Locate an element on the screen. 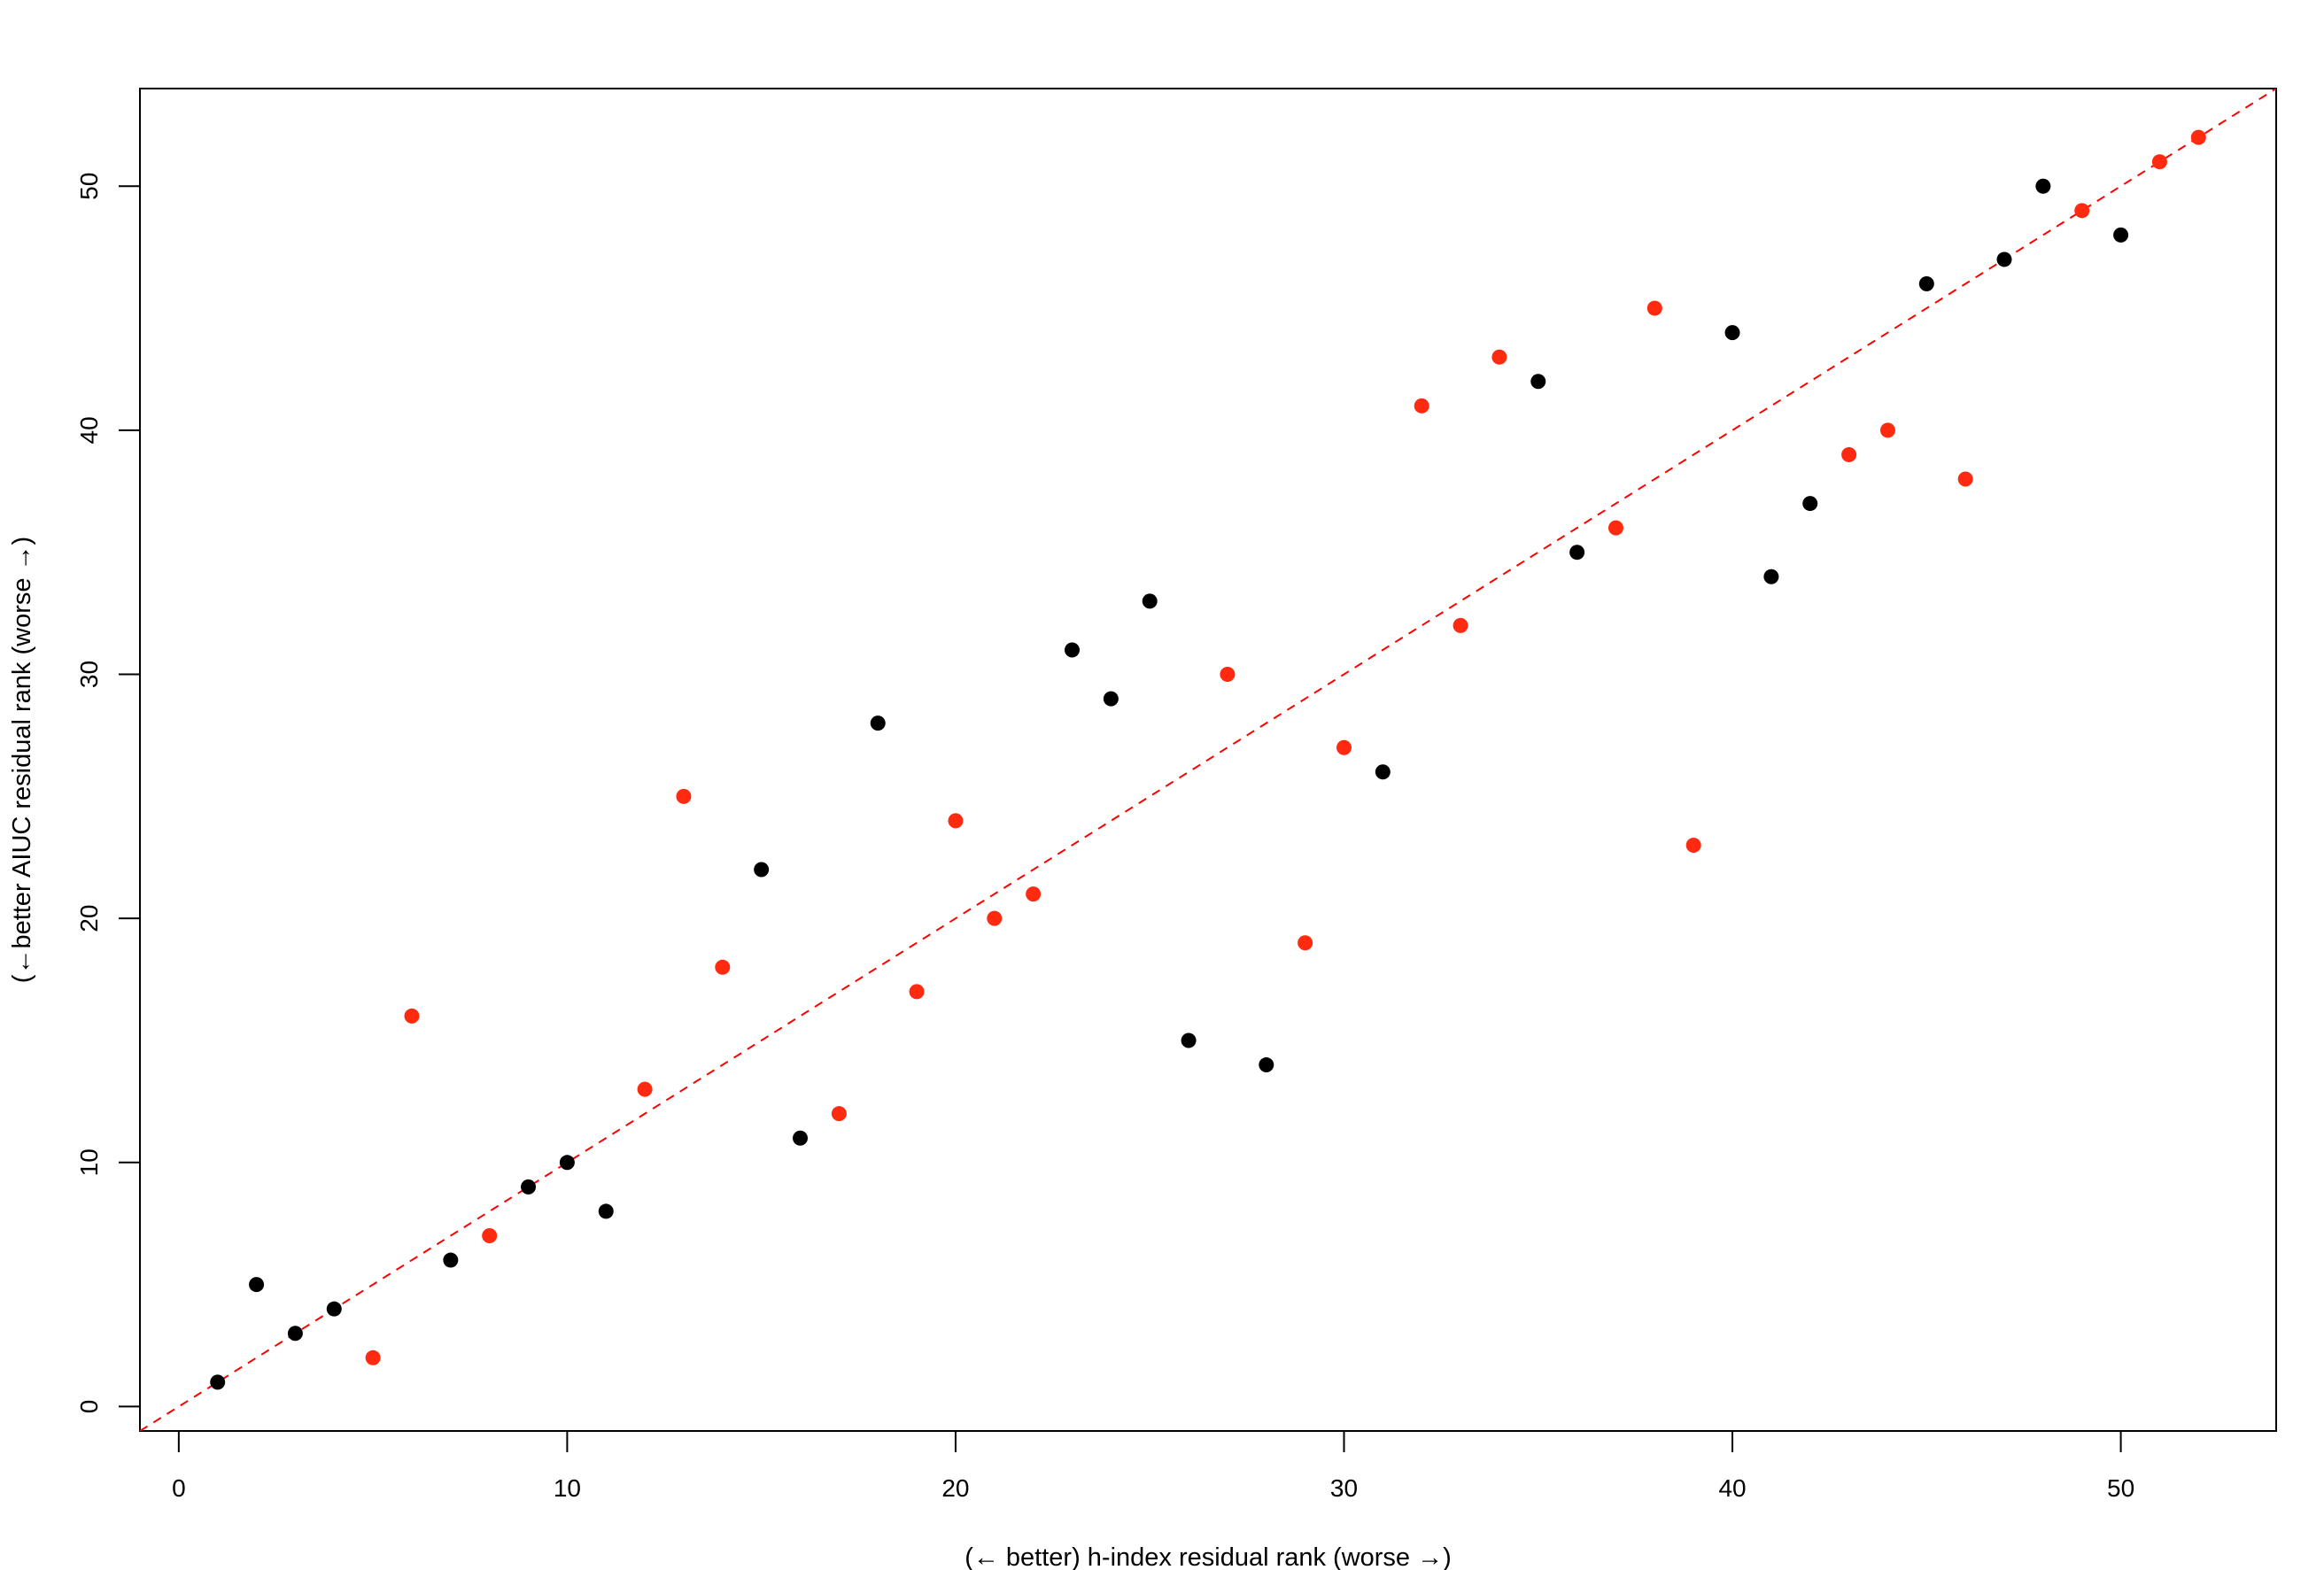 The image size is (2324, 1570). y-axis: 0 10 20 30 40 50 is located at coordinates (108, 794).